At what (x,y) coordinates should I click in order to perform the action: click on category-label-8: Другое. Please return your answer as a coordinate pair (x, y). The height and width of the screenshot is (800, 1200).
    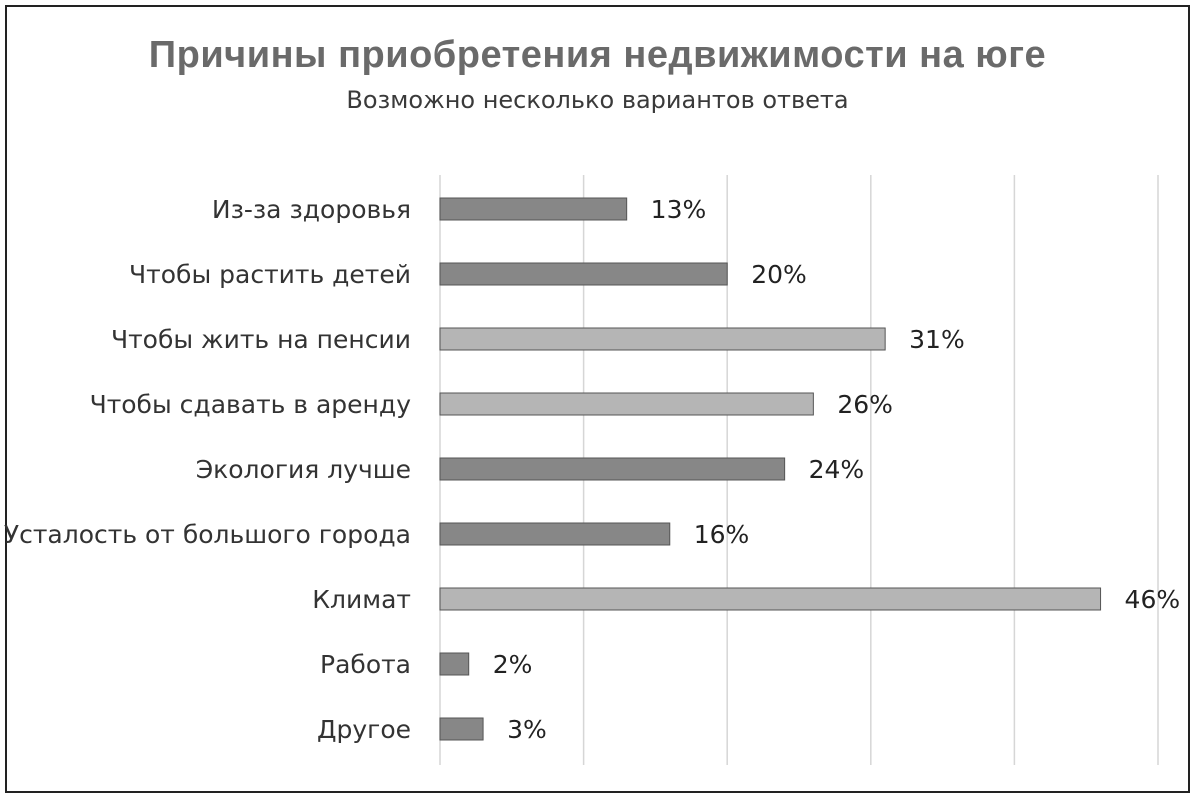
    Looking at the image, I should click on (364, 729).